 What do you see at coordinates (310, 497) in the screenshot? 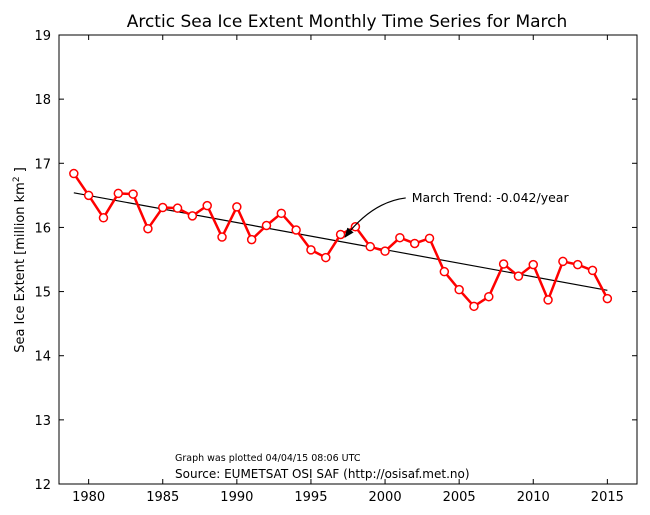
I see `x-tick-label: 1995` at bounding box center [310, 497].